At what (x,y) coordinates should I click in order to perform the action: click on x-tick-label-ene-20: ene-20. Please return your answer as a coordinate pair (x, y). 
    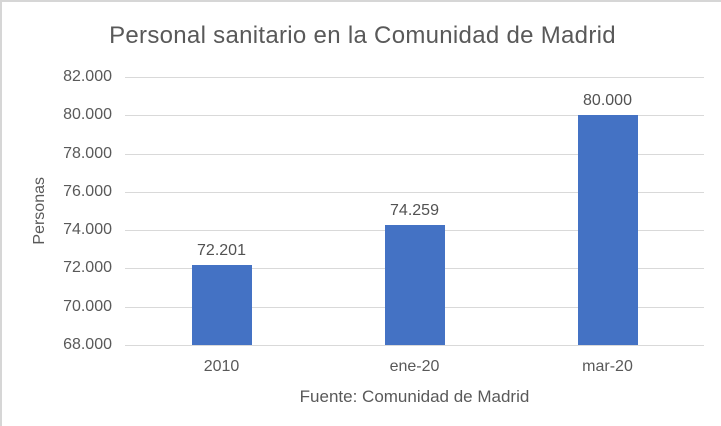
    Looking at the image, I should click on (414, 366).